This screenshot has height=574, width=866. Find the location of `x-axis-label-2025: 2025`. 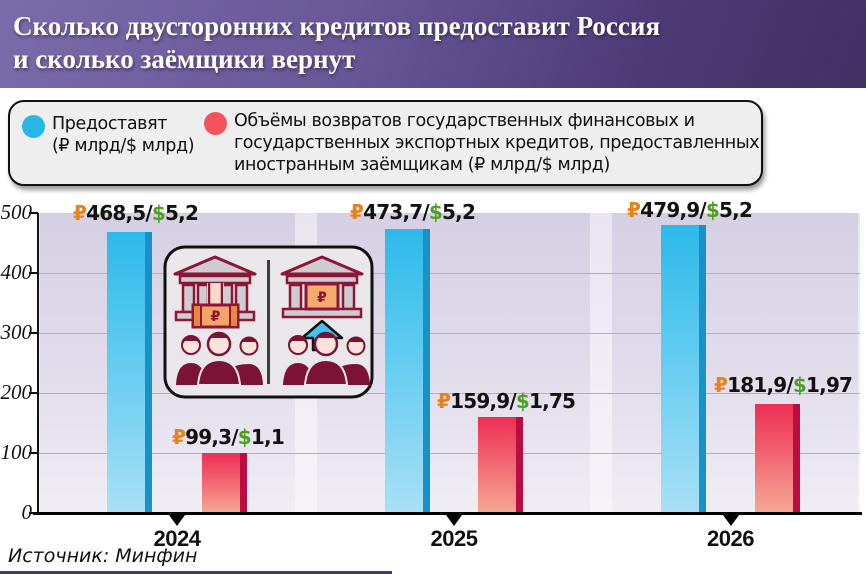

x-axis-label-2025: 2025 is located at coordinates (454, 538).